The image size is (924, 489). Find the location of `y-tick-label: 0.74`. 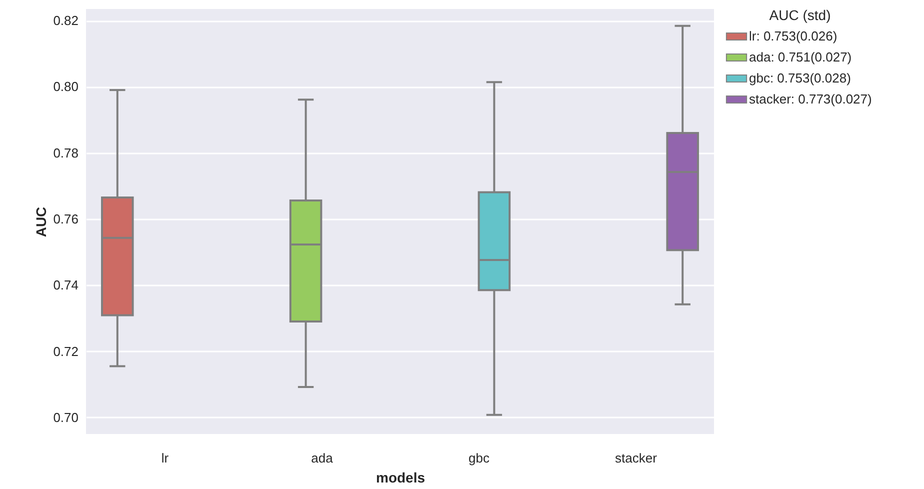

y-tick-label: 0.74 is located at coordinates (65, 285).